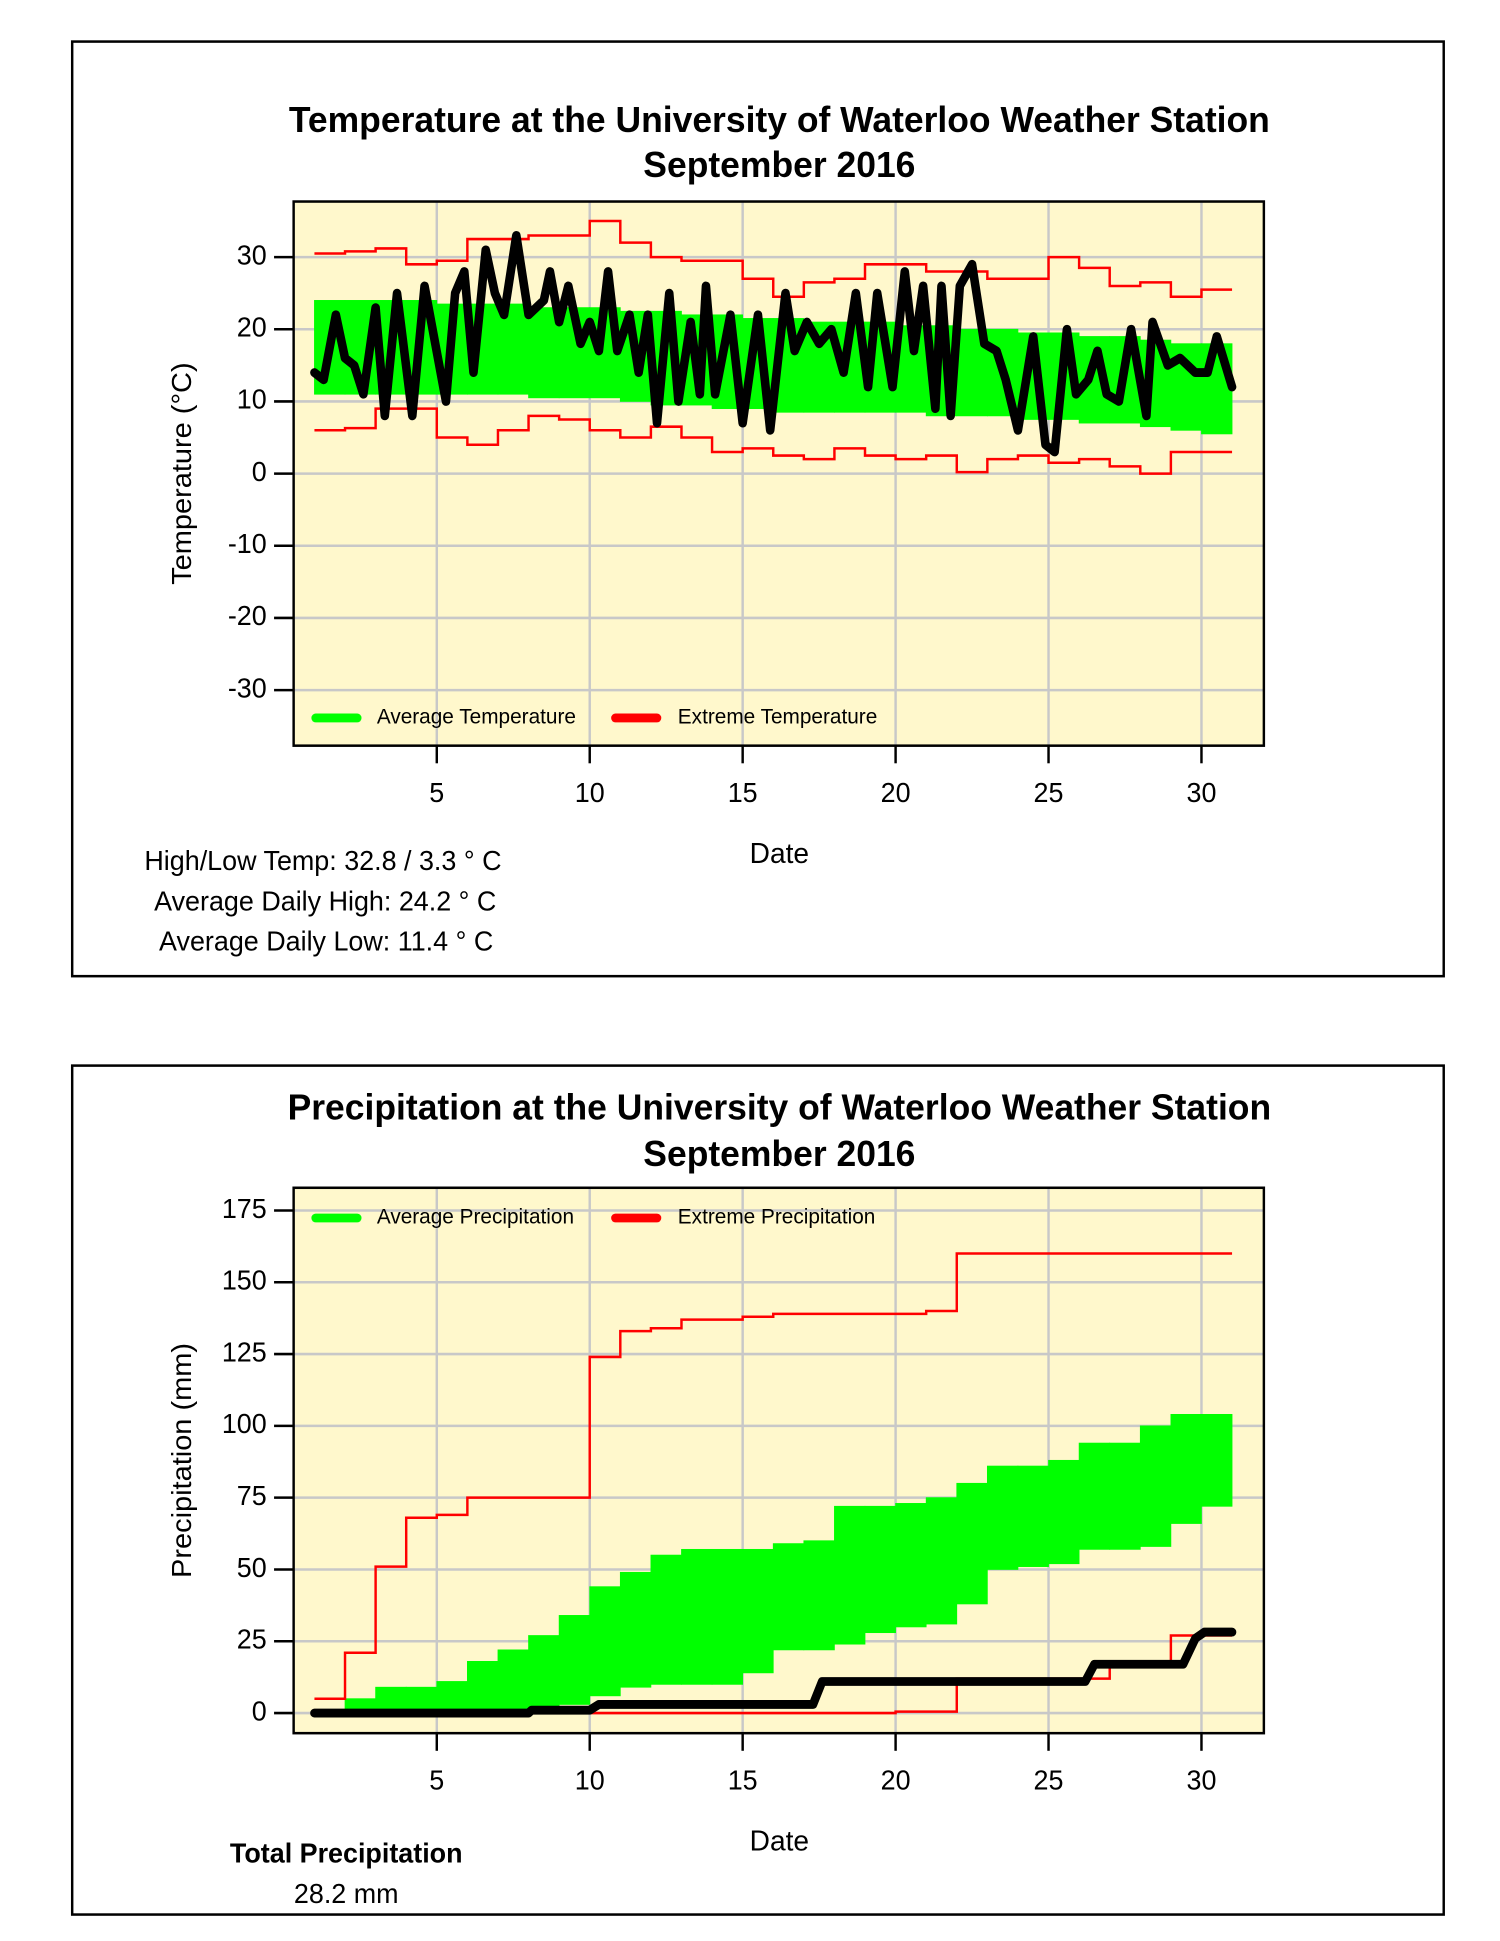  I want to click on stat-heading: Total Precipitation, so click(346, 1852).